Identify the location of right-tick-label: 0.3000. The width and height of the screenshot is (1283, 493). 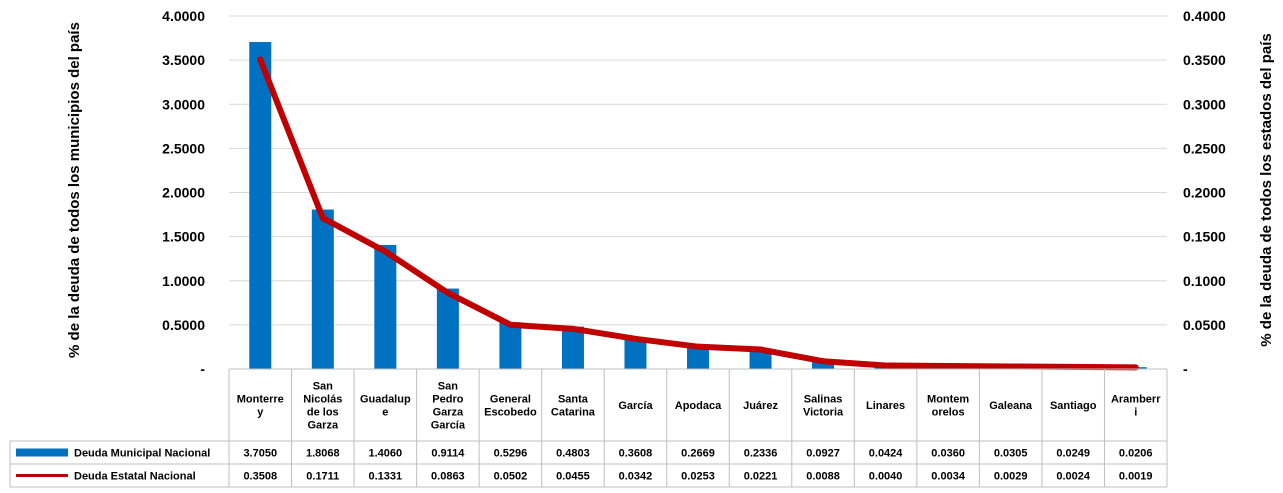
(1204, 104).